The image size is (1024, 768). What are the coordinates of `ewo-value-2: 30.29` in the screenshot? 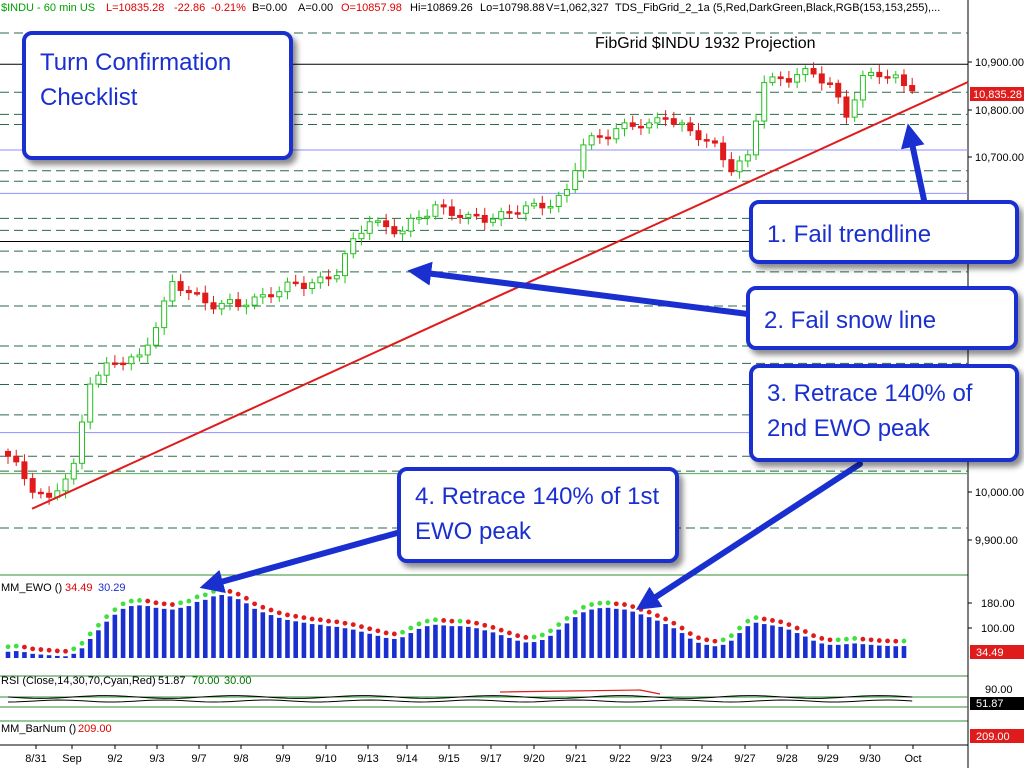 It's located at (112, 588).